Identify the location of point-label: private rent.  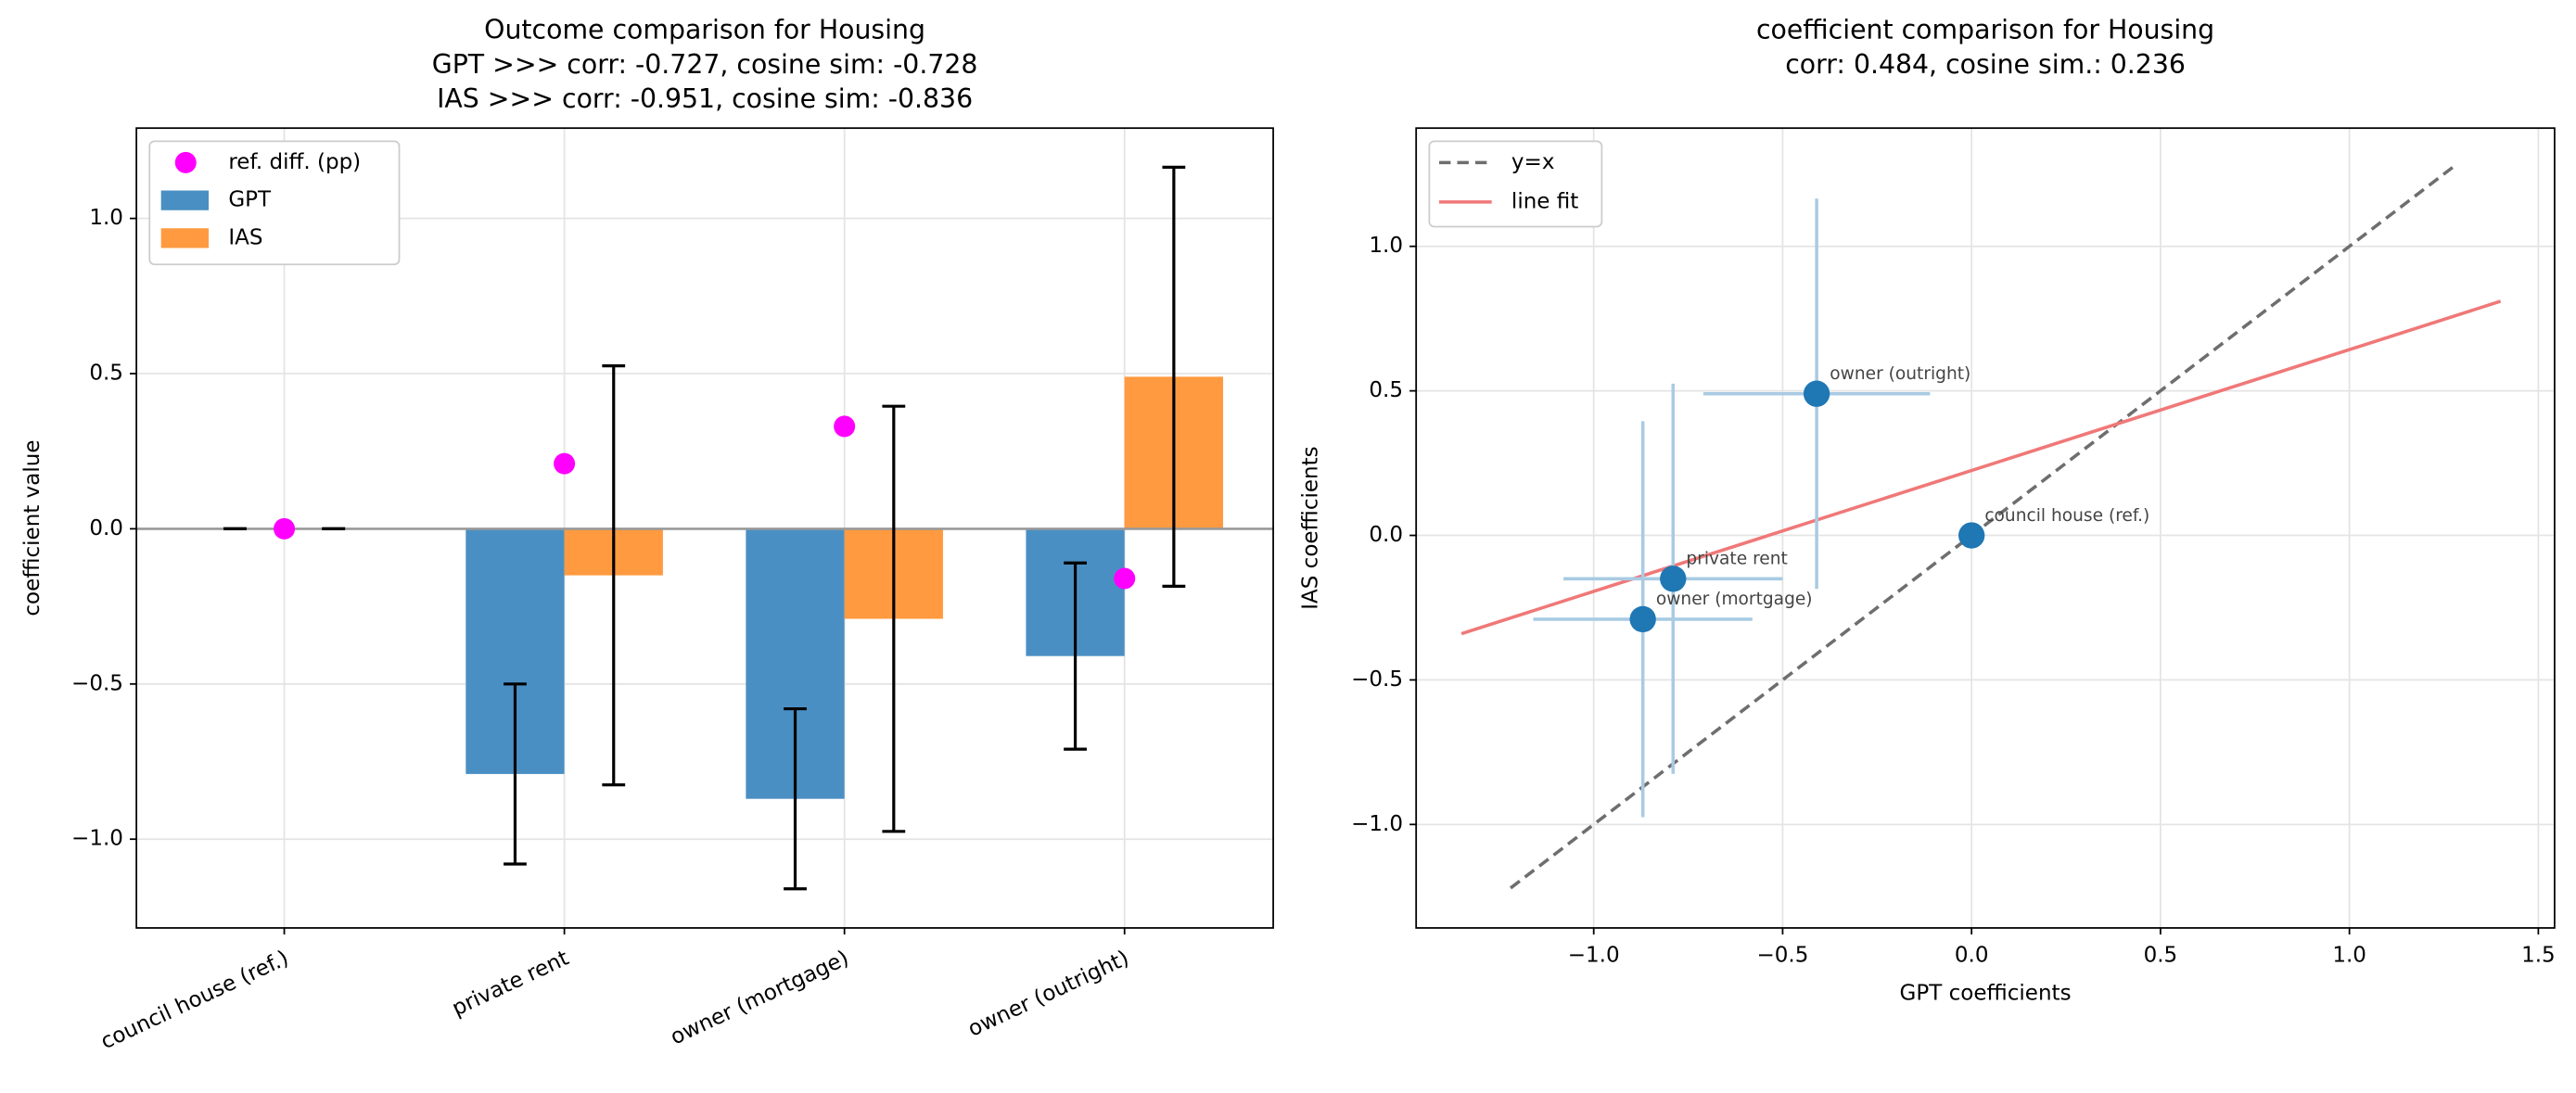
(1736, 559).